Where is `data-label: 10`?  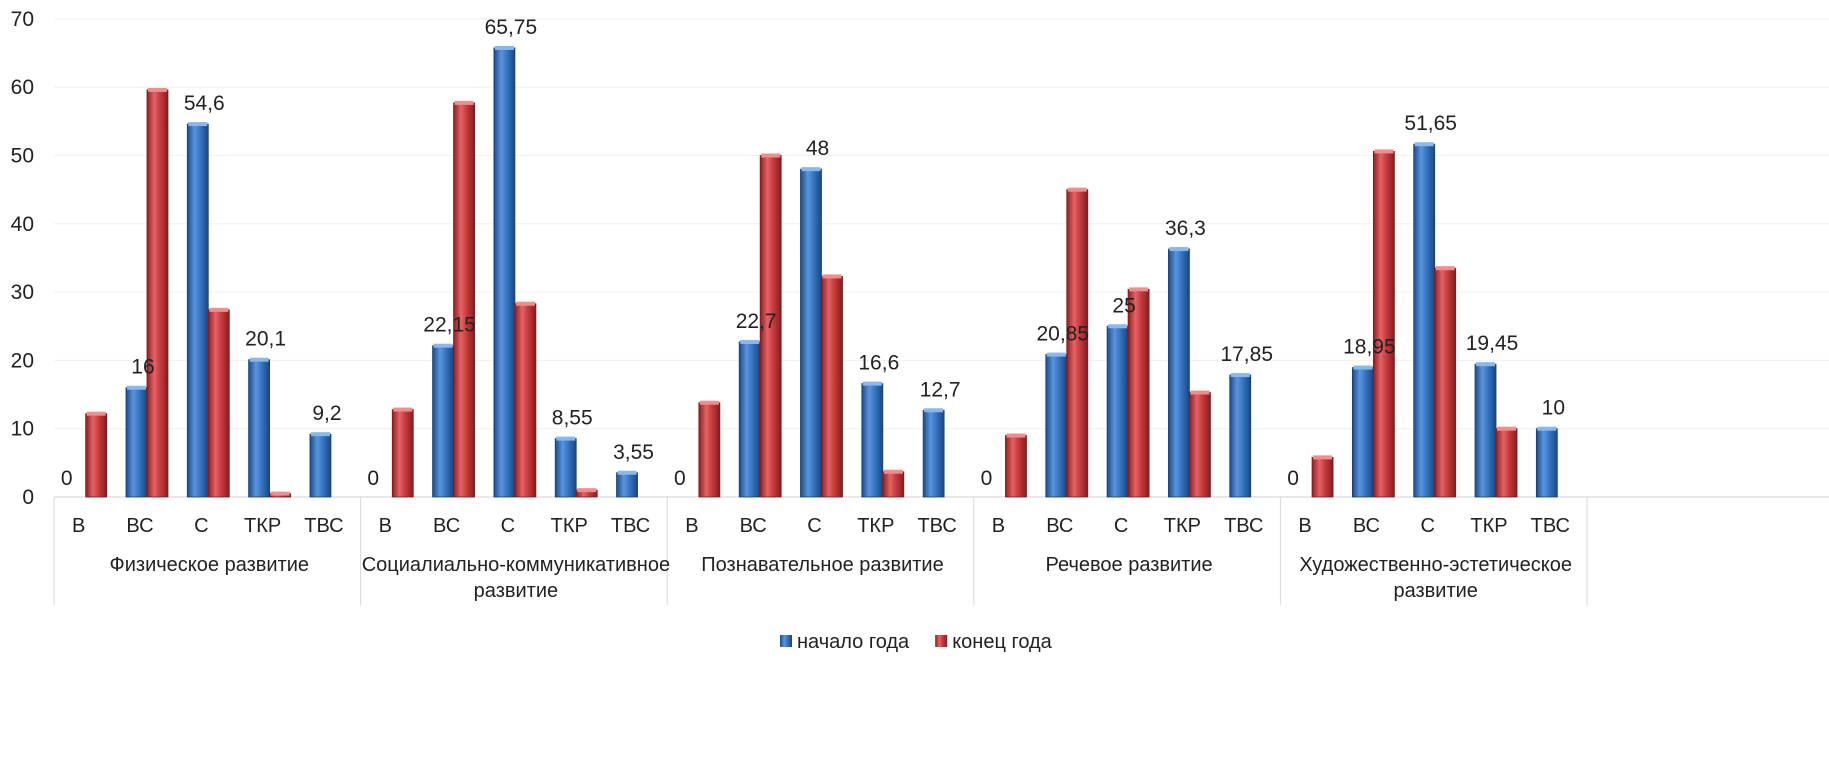 data-label: 10 is located at coordinates (1553, 408).